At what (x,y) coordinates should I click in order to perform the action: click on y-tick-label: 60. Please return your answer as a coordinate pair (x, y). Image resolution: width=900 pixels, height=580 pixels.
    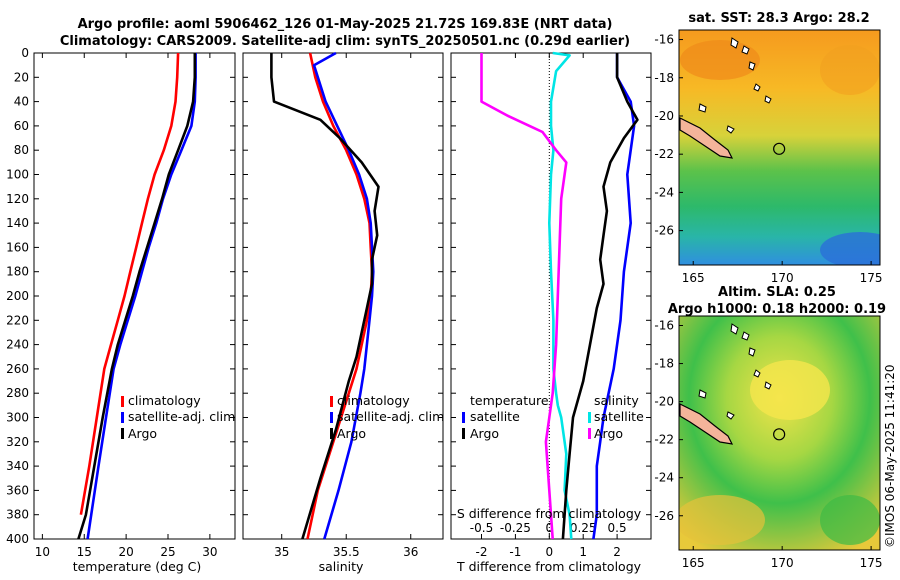
    Looking at the image, I should click on (21, 126).